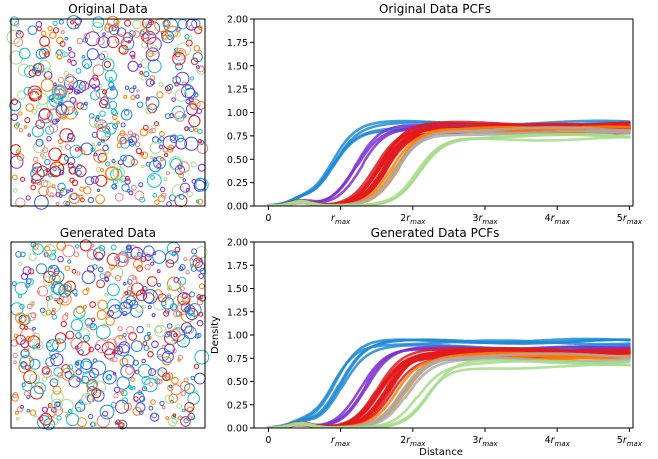 This screenshot has width=658, height=459. I want to click on y-tick-label: 1.75, so click(237, 266).